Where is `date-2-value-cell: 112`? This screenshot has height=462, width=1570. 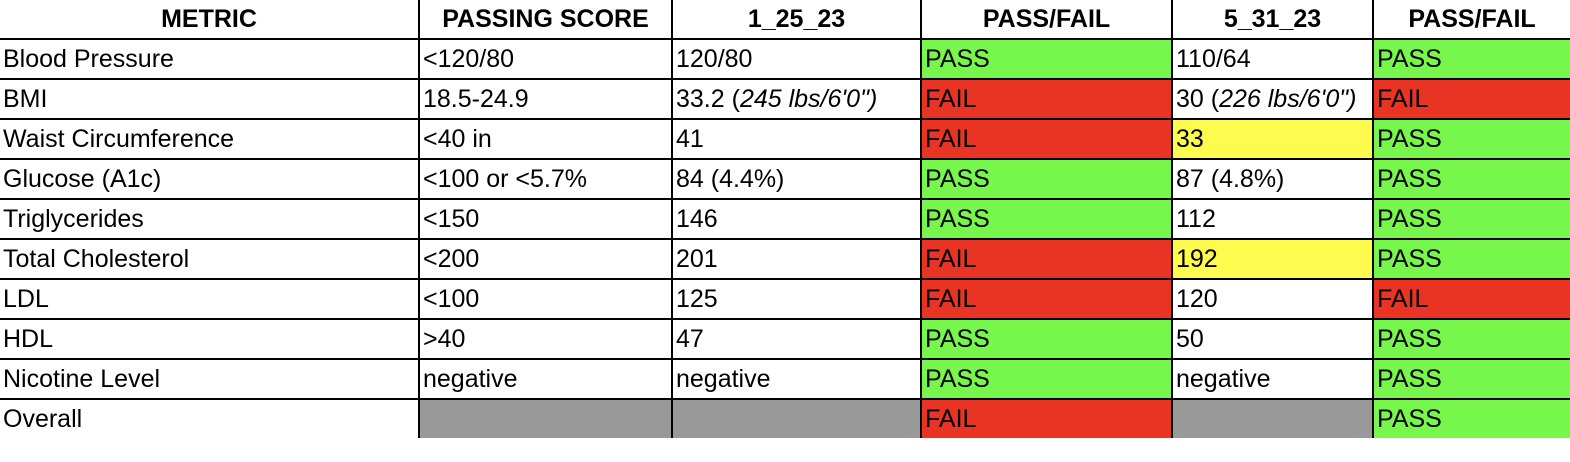
date-2-value-cell: 112 is located at coordinates (1272, 219).